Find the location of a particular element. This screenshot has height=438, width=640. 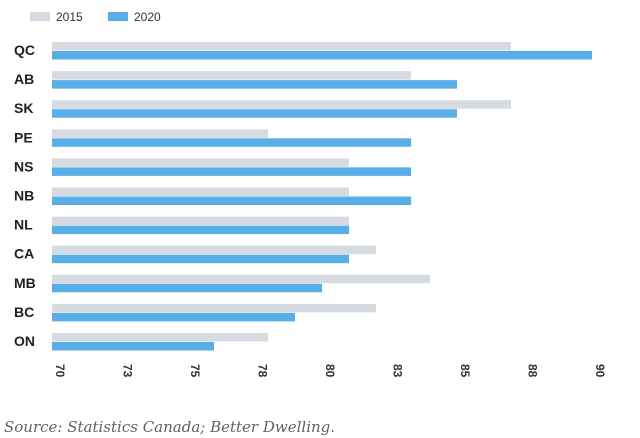

category-label-SK: SK is located at coordinates (23, 108).